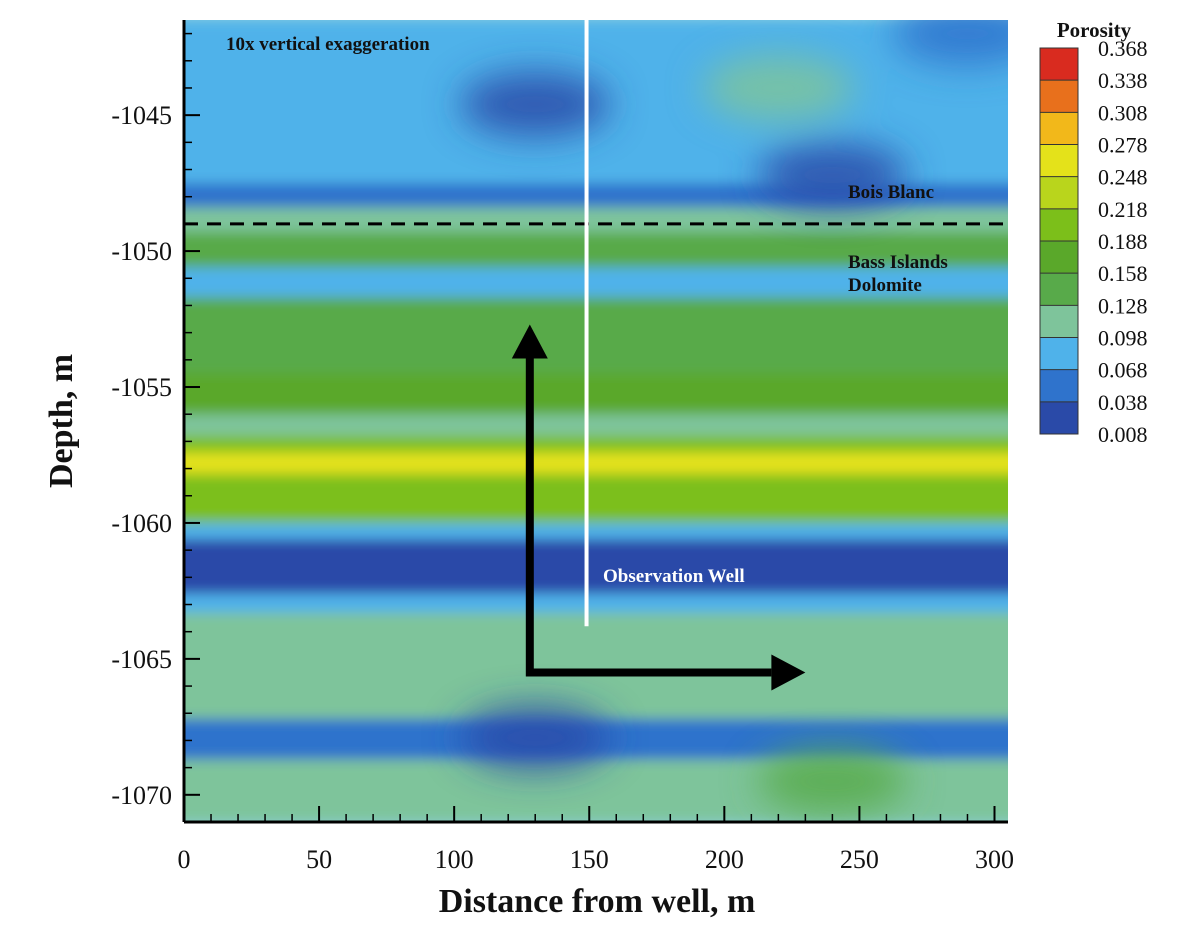 The height and width of the screenshot is (940, 1200). I want to click on colorbar-level-label: 0.038, so click(1123, 402).